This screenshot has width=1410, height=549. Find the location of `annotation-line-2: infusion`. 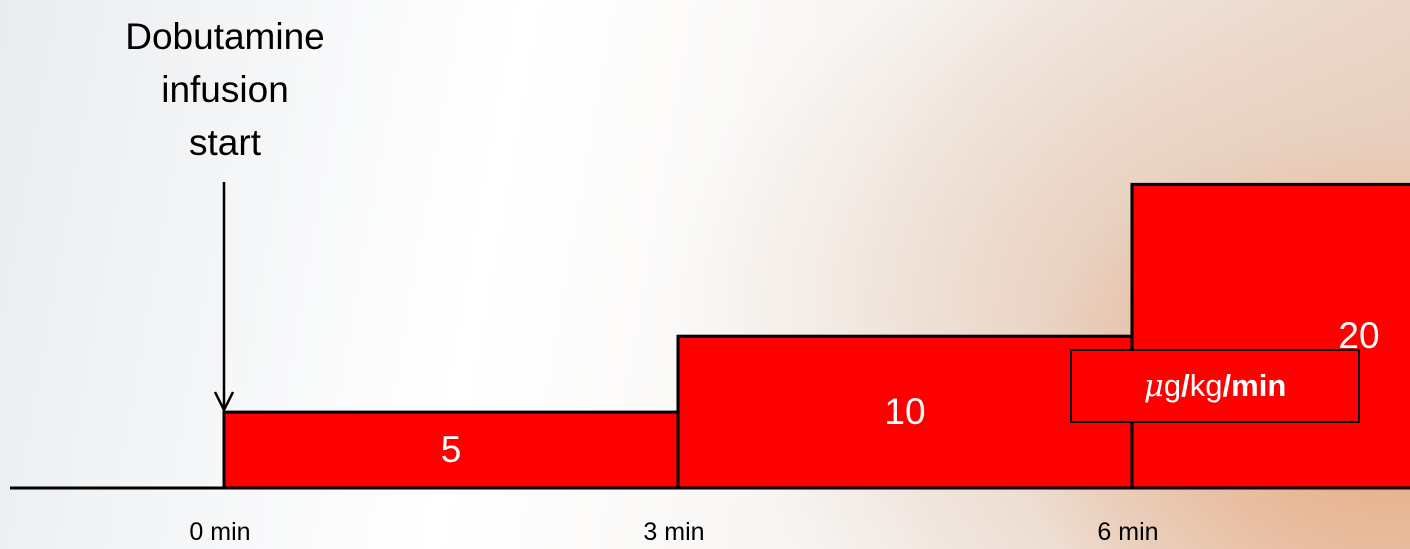

annotation-line-2: infusion is located at coordinates (225, 89).